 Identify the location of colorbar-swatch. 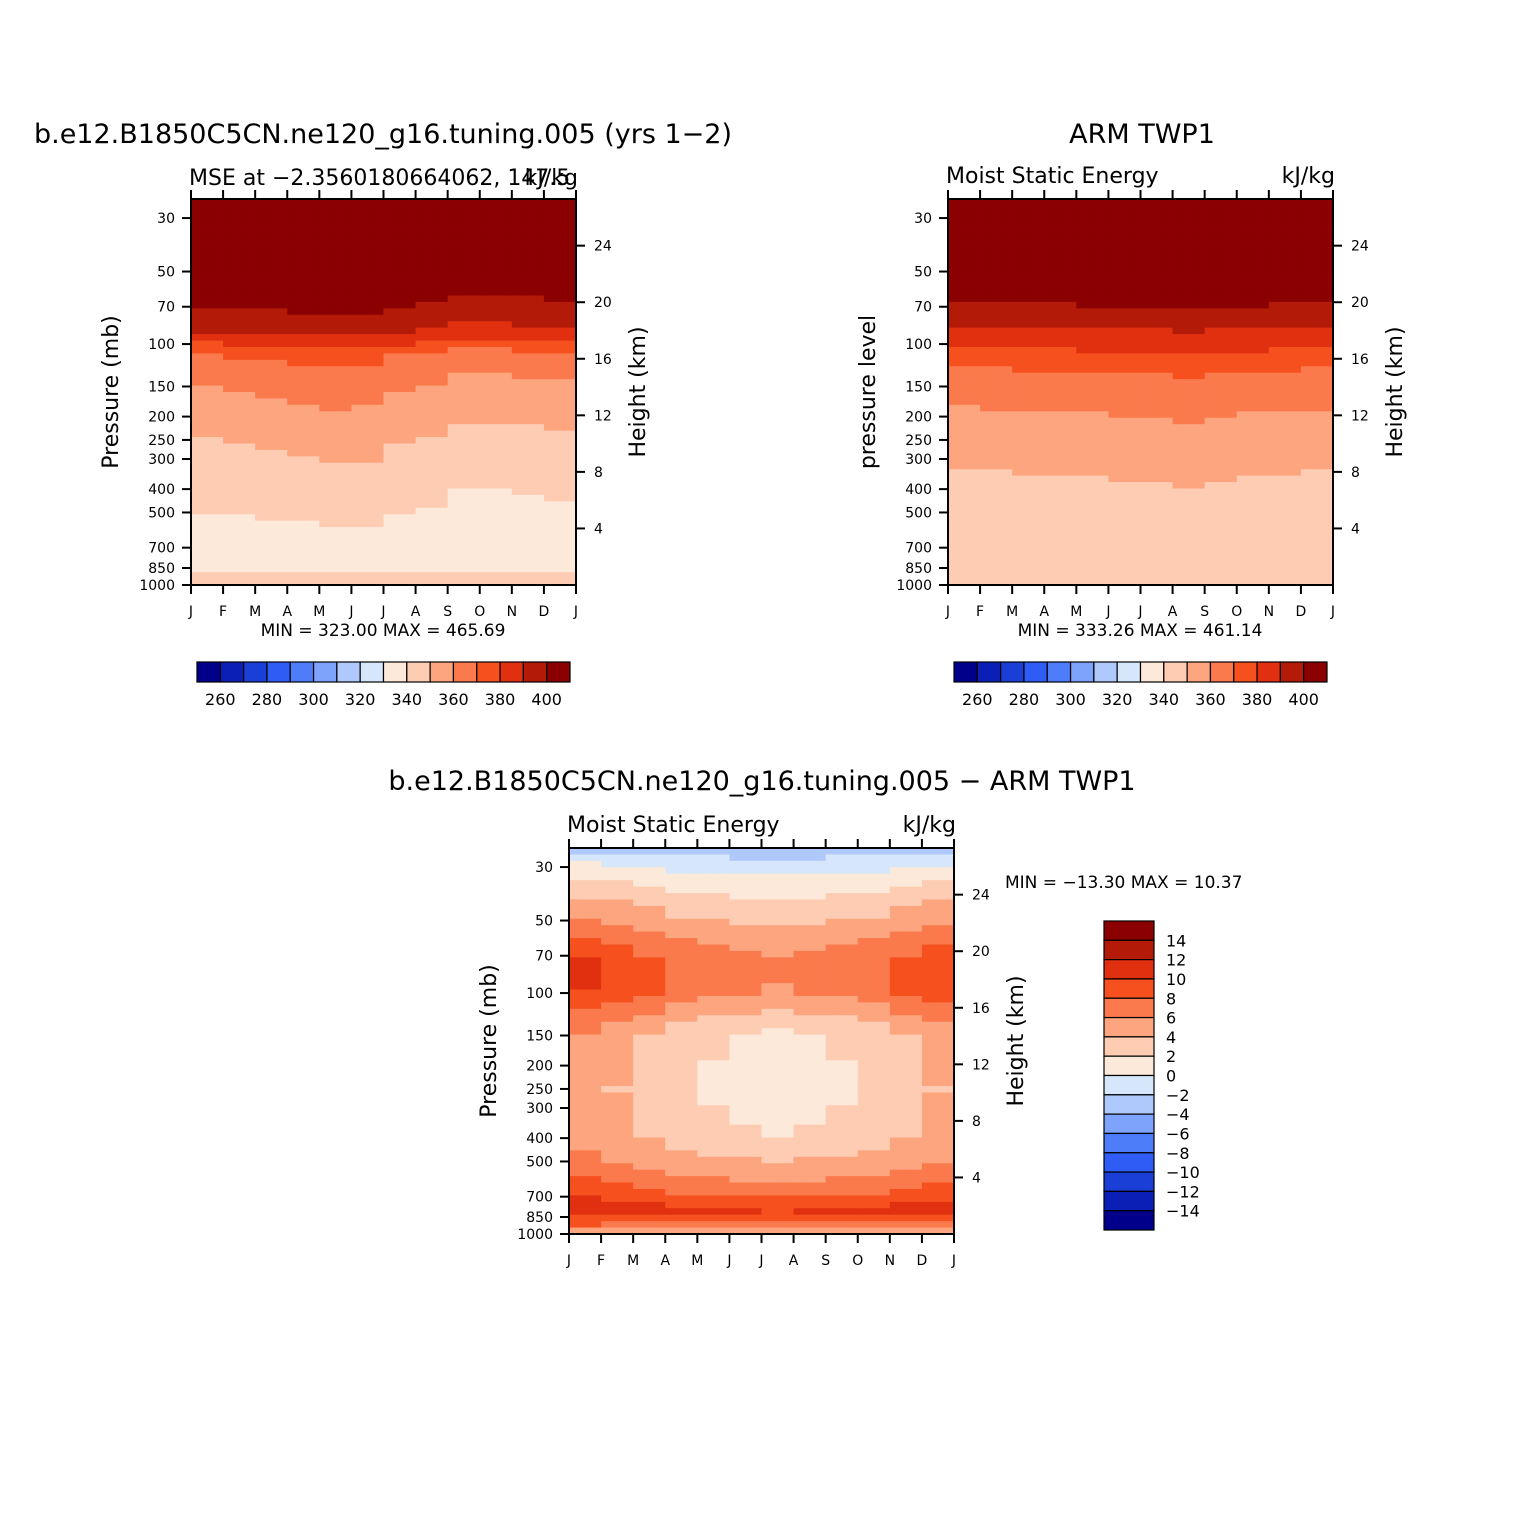
(325, 672).